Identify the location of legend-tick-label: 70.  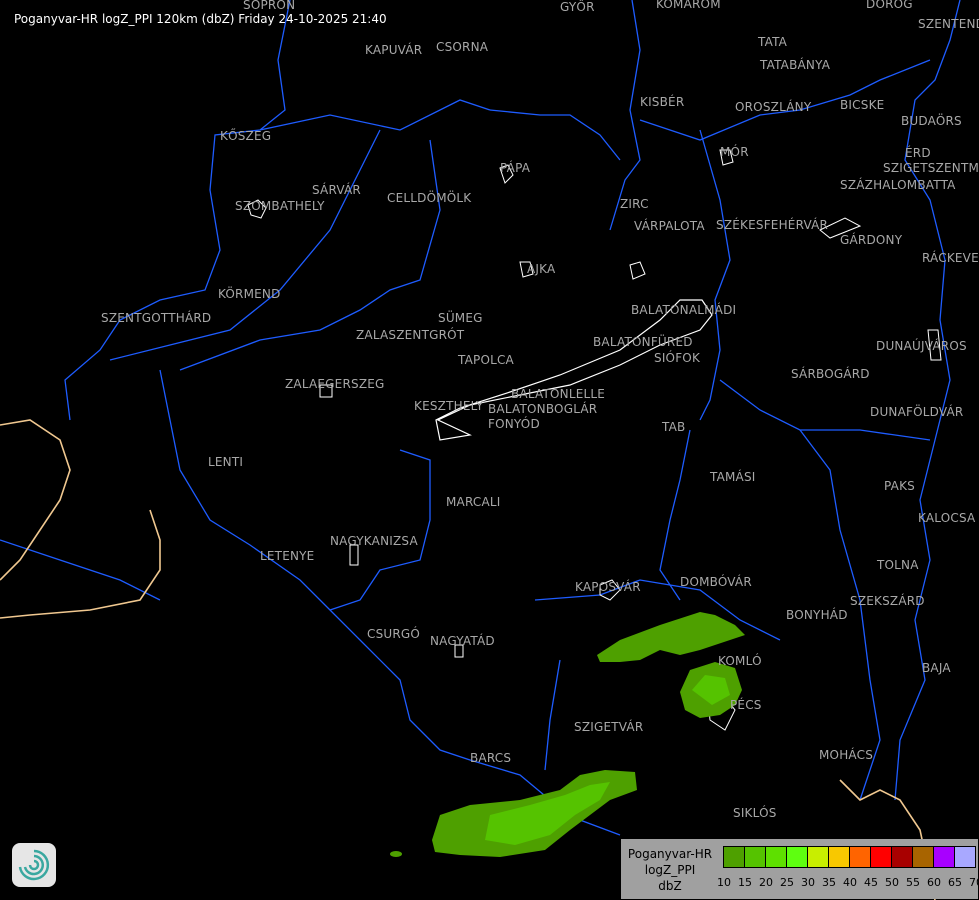
(974, 882).